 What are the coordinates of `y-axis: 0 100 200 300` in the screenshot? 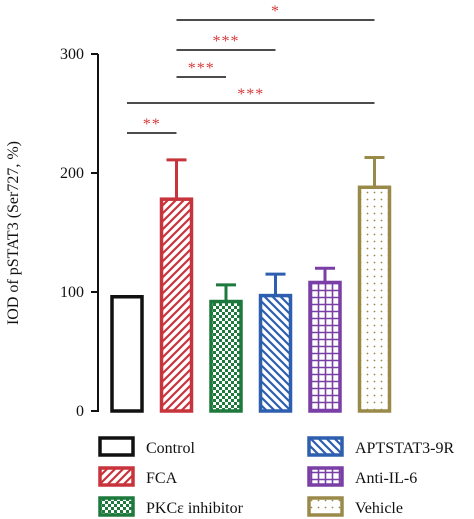 It's located at (79, 233).